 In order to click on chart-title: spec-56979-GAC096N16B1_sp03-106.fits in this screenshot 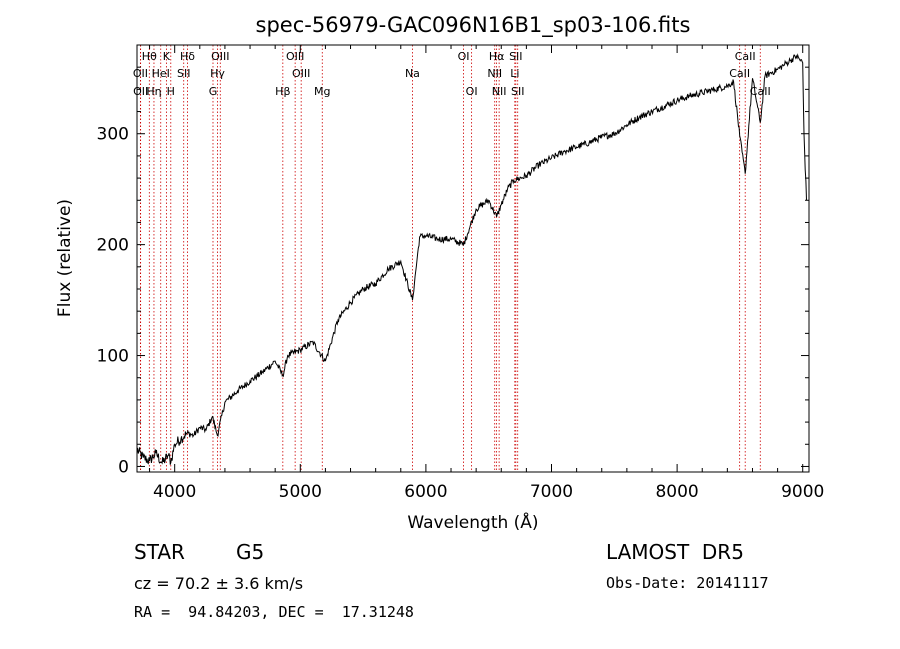, I will do `click(473, 25)`.